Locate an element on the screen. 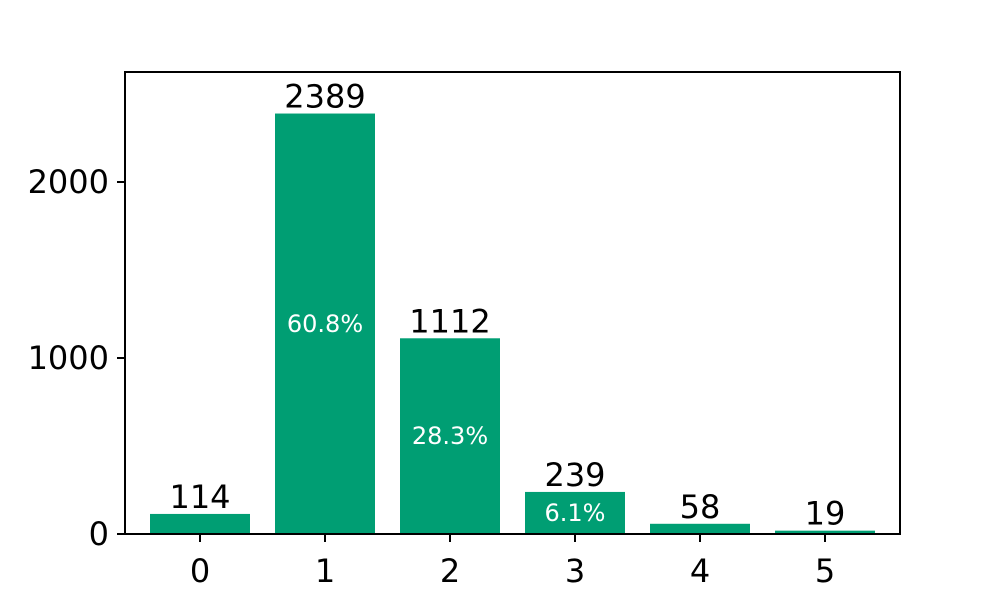  bar-value-label-0: 114 is located at coordinates (199, 497).